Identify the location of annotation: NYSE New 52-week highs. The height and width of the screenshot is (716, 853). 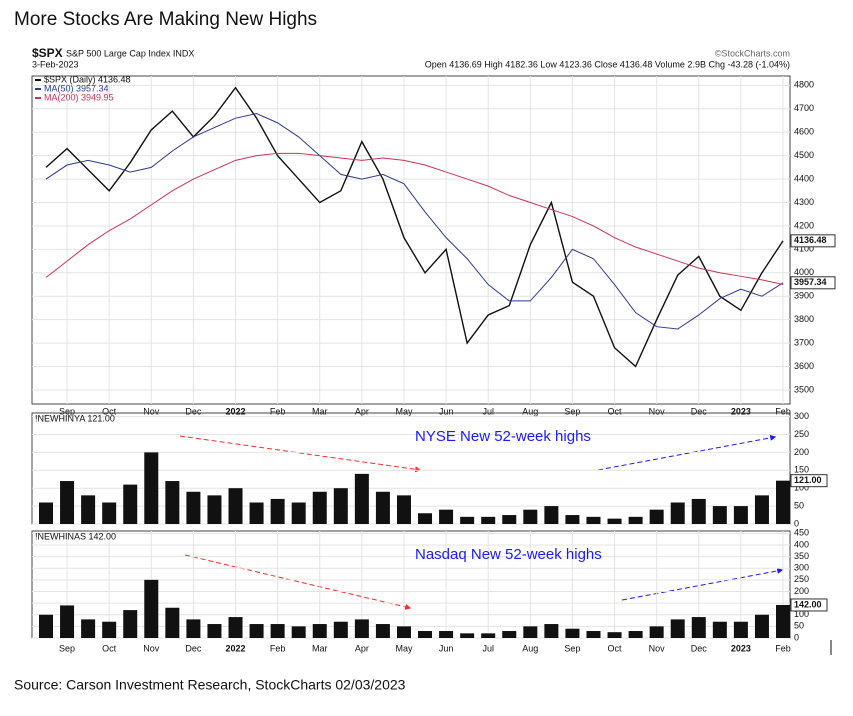
(503, 436).